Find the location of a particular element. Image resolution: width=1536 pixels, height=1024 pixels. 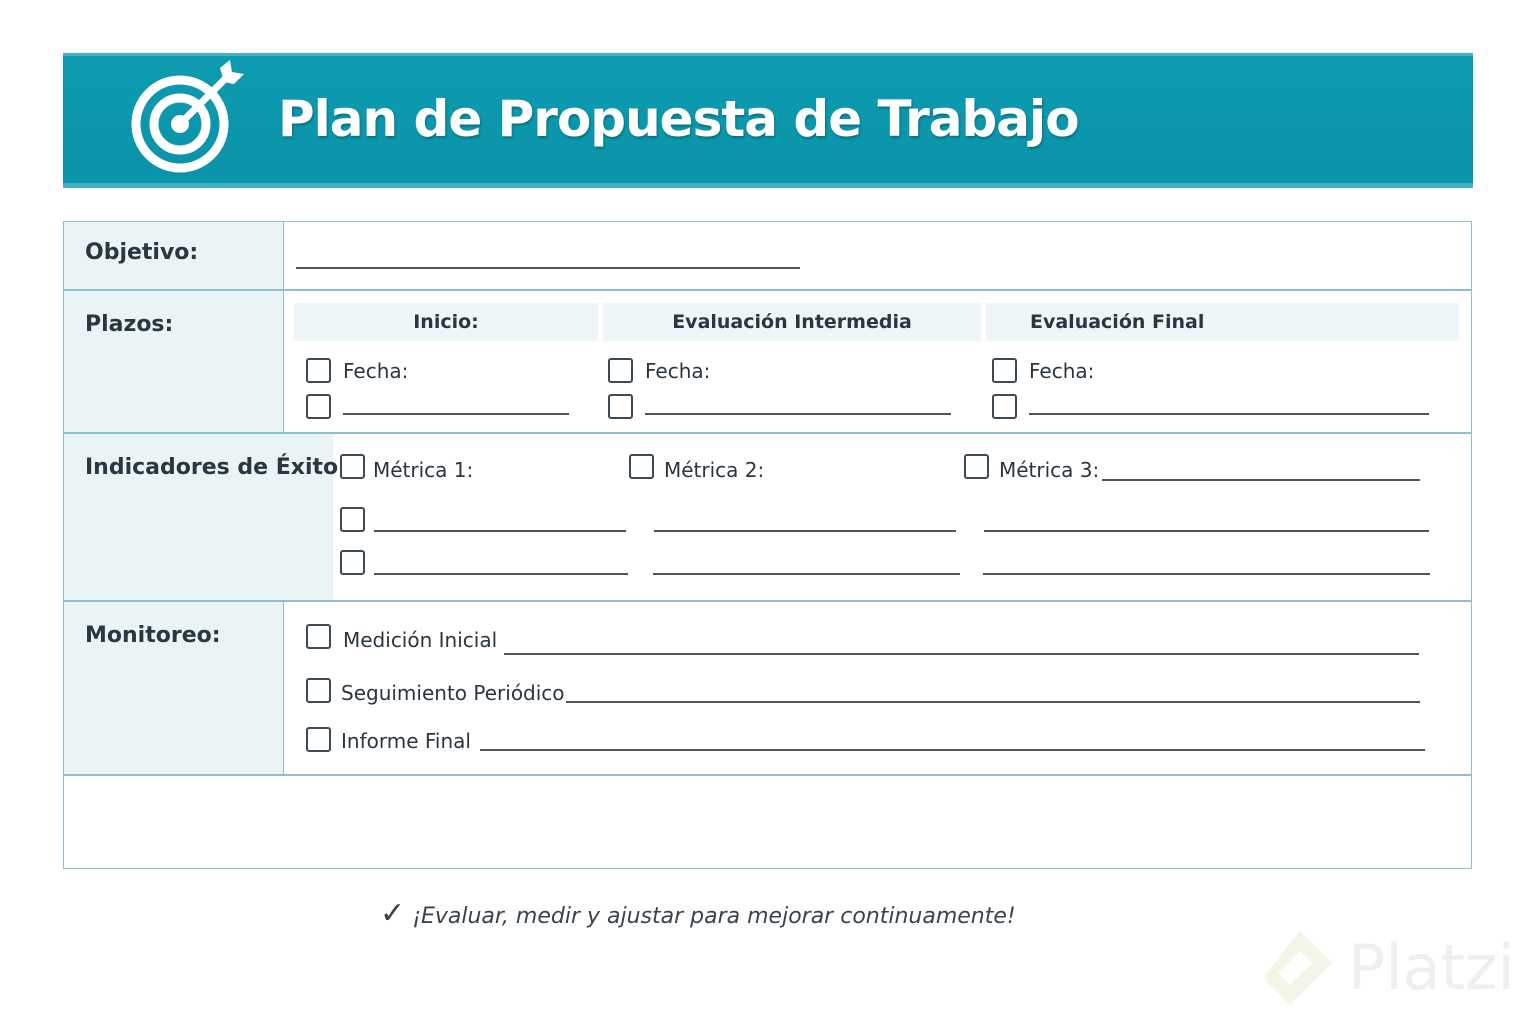

metrica-3-input-line is located at coordinates (1261, 480).